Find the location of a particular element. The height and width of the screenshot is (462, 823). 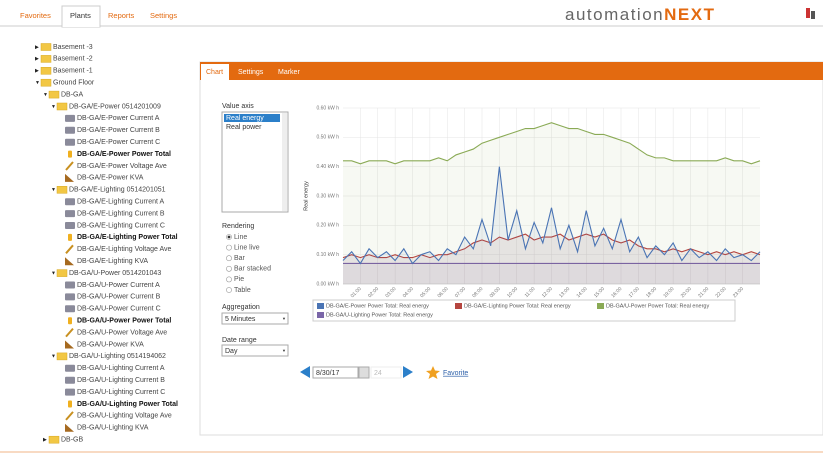

tree-item: DB-GA/U-Power Voltage Ave is located at coordinates (122, 332).